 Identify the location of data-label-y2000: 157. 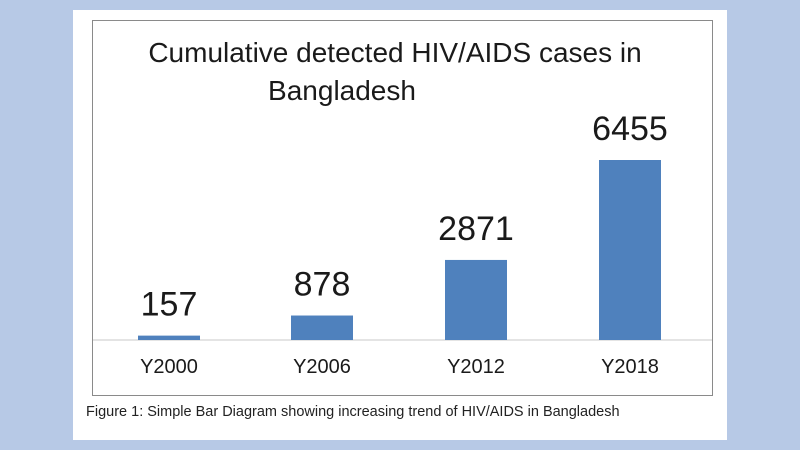
(169, 305).